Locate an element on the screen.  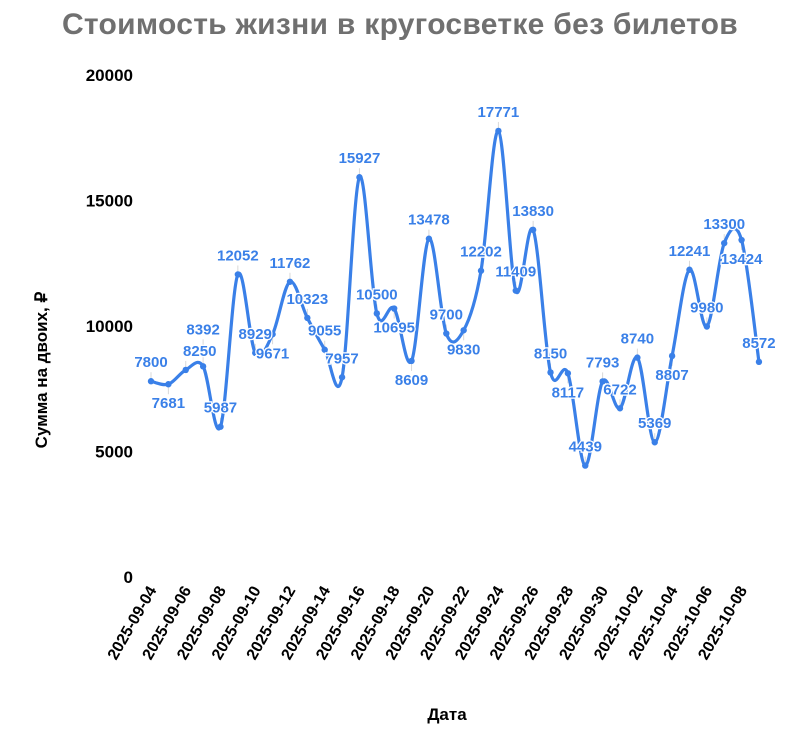
data-label: 8150 is located at coordinates (550, 353).